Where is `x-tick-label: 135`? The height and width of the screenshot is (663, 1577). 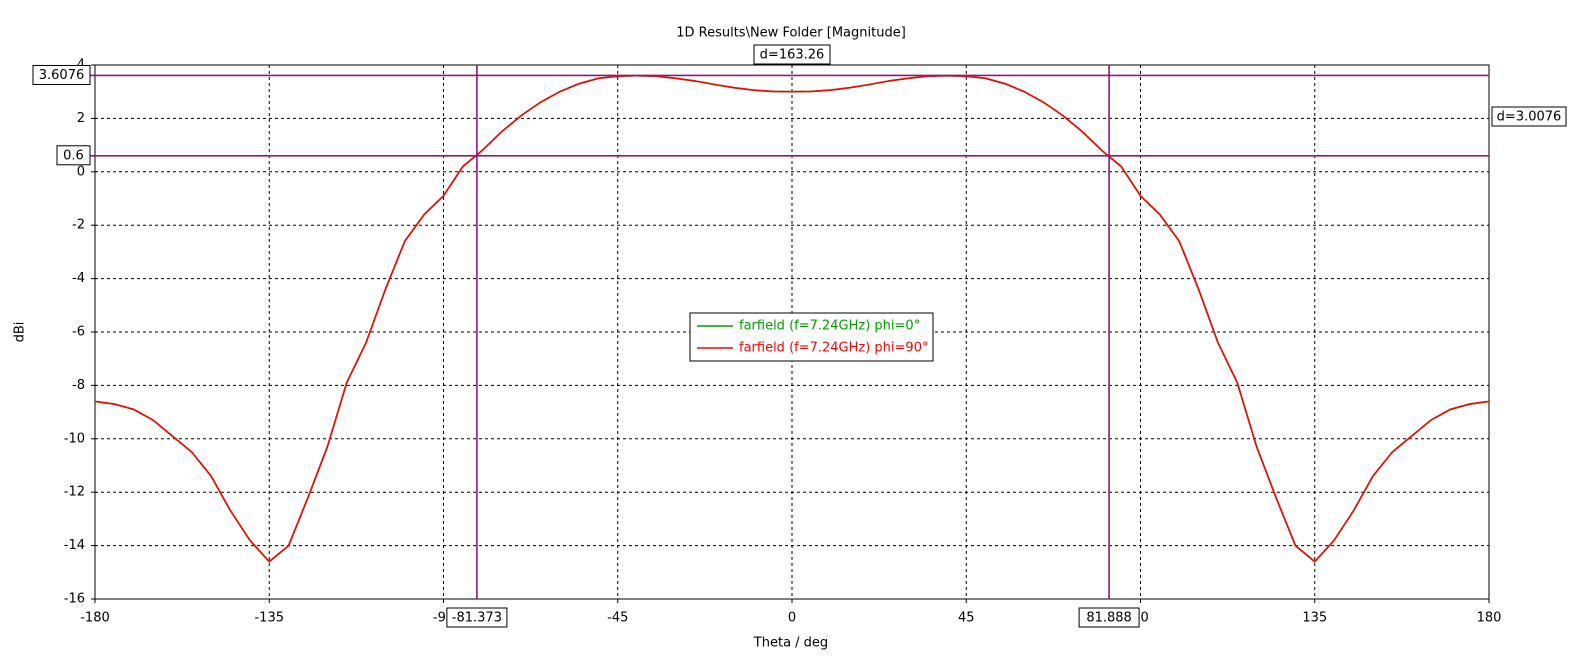
x-tick-label: 135 is located at coordinates (1314, 618).